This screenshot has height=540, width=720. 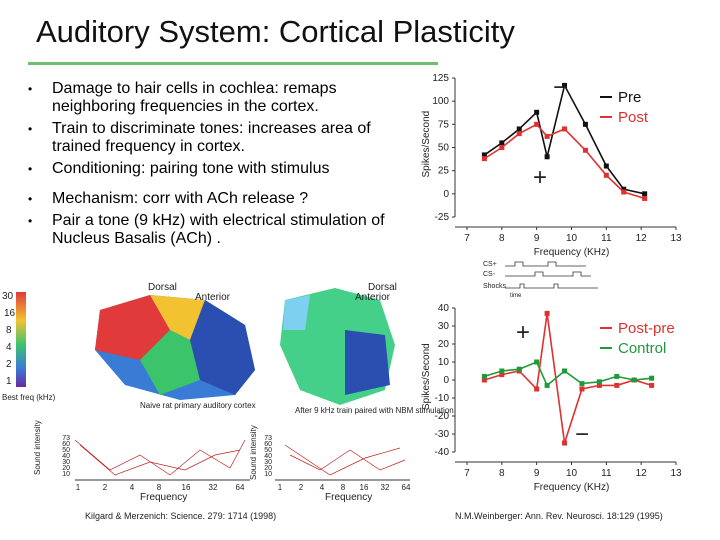 I want to click on y-tick-label: -25, so click(x=442, y=217).